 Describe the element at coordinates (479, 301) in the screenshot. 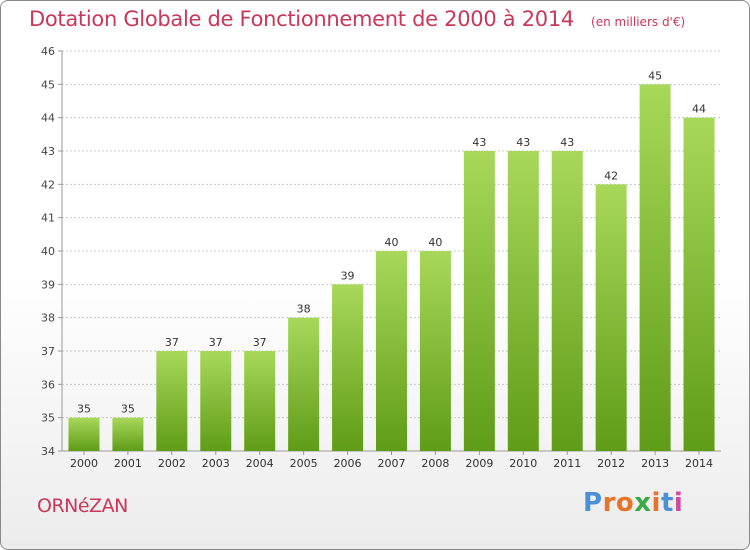

I see `bar-2009` at that location.